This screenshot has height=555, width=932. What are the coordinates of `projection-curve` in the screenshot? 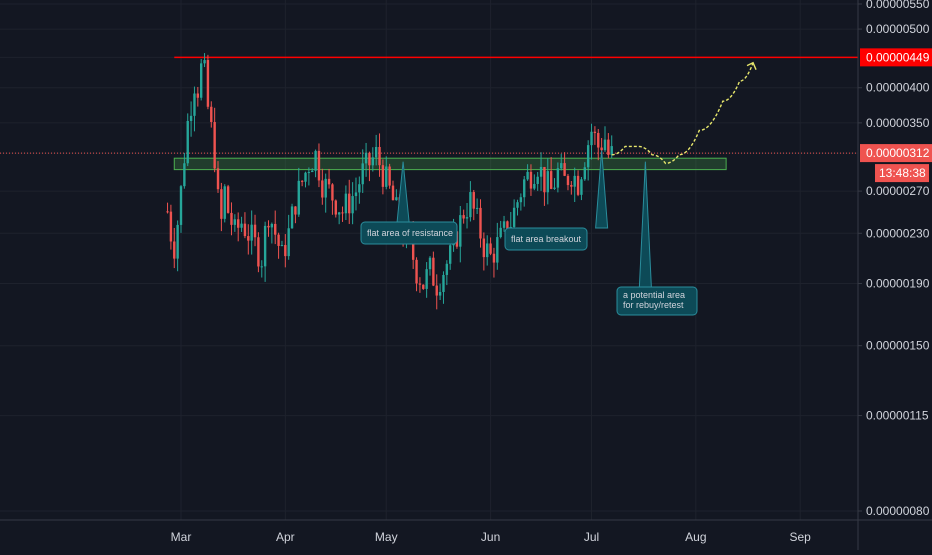 It's located at (682, 113).